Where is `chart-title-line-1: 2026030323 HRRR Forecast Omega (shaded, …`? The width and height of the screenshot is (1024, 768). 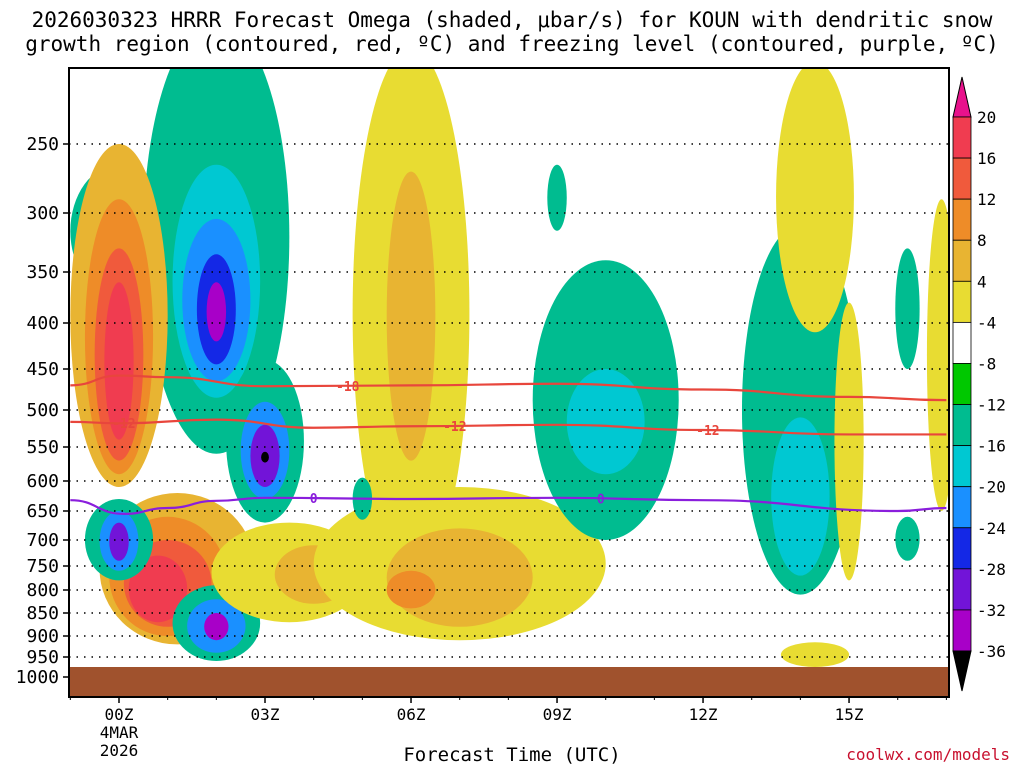
chart-title-line-1: 2026030323 HRRR Forecast Omega (shaded, … is located at coordinates (512, 20).